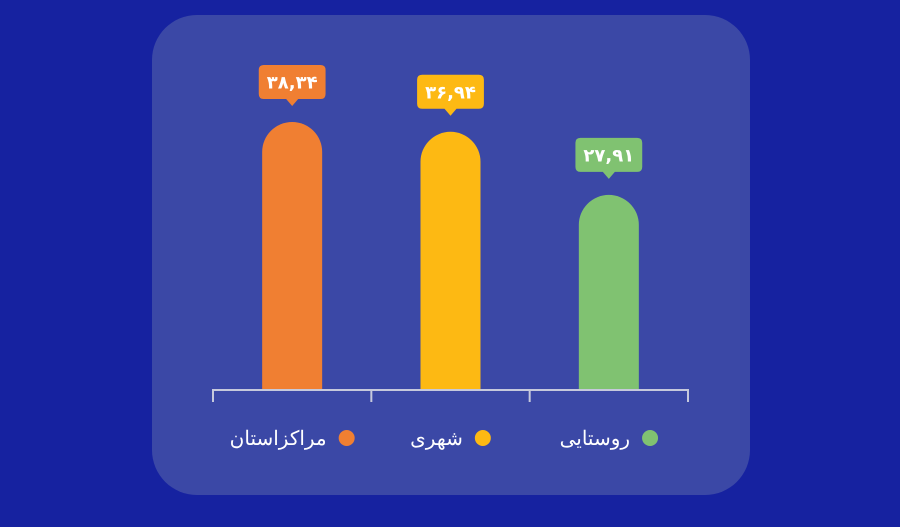  I want to click on x-tick-label: روستایی, so click(595, 438).